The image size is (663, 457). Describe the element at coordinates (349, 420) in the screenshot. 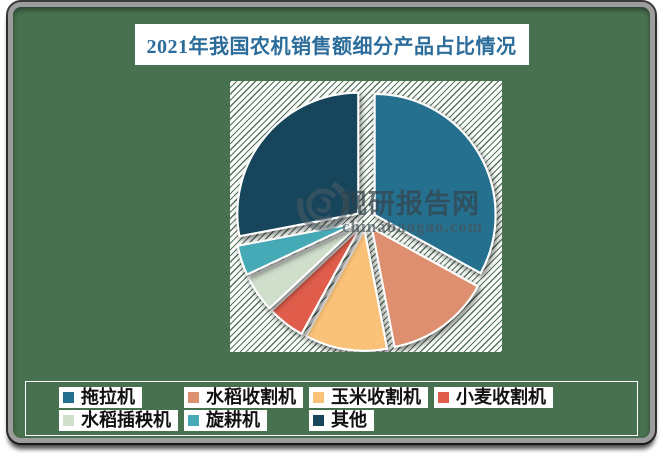

I see `legend-label: 其他` at that location.